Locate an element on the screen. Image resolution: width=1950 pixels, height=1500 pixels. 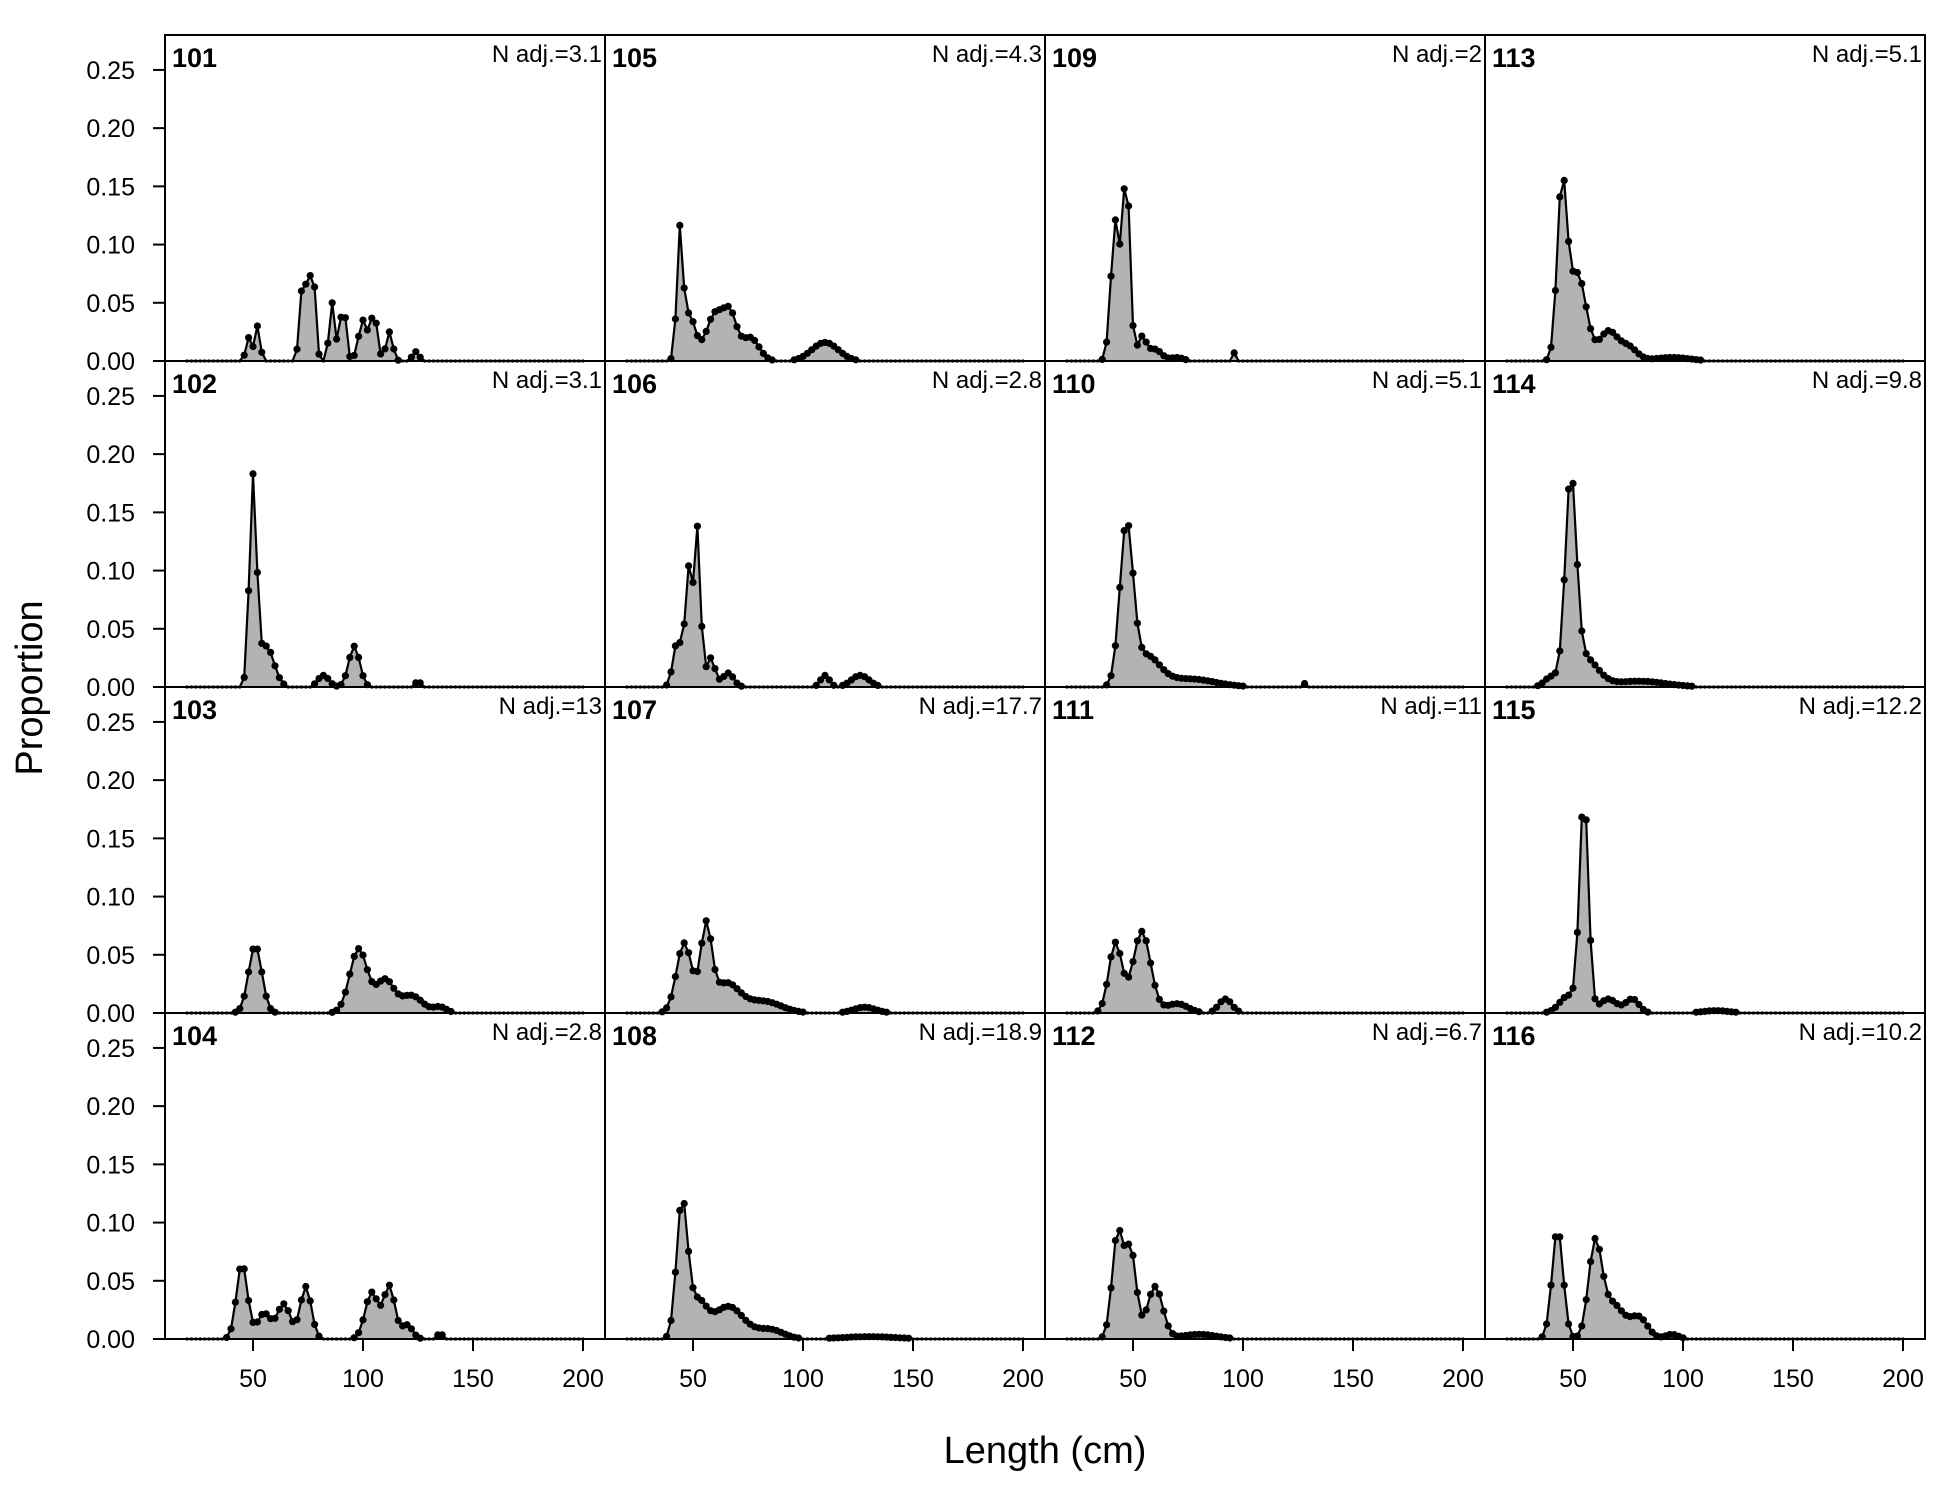
y-tick-label: 0.10 is located at coordinates (110, 572).